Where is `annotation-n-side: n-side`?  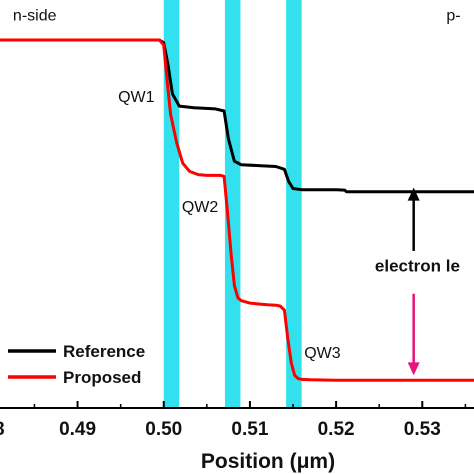 annotation-n-side: n-side is located at coordinates (35, 15).